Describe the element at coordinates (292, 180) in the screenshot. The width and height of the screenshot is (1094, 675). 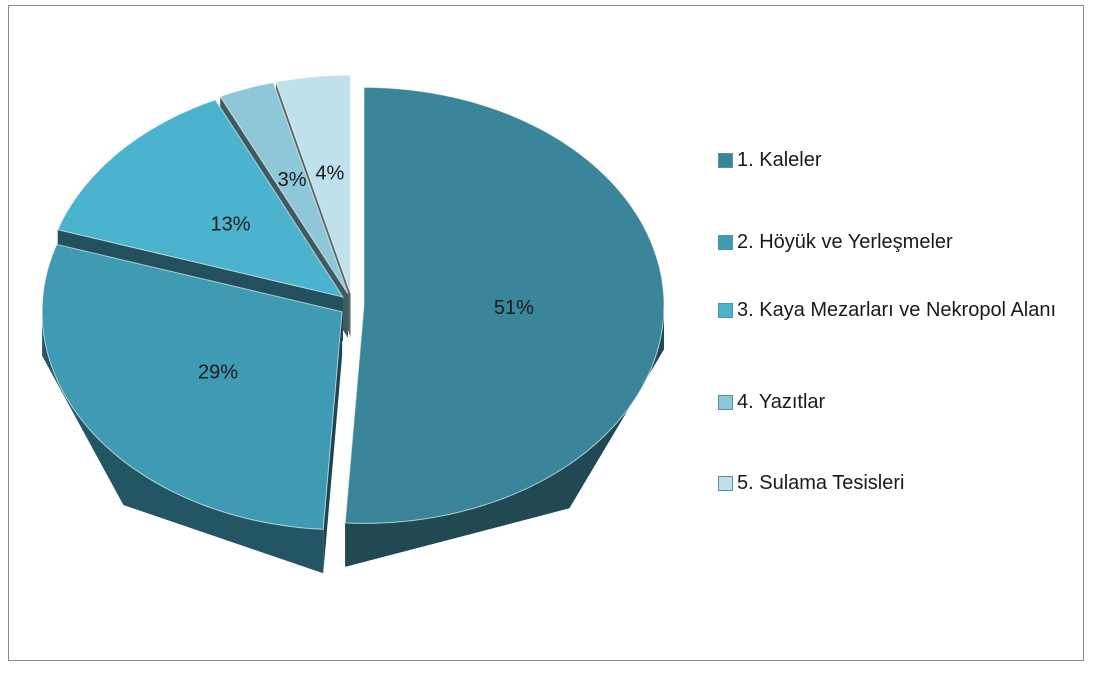
I see `data-label: 3%` at that location.